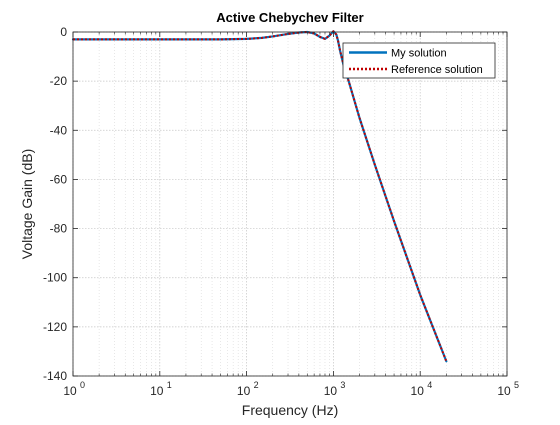  I want to click on x-tick-label-exponent: 3, so click(342, 385).